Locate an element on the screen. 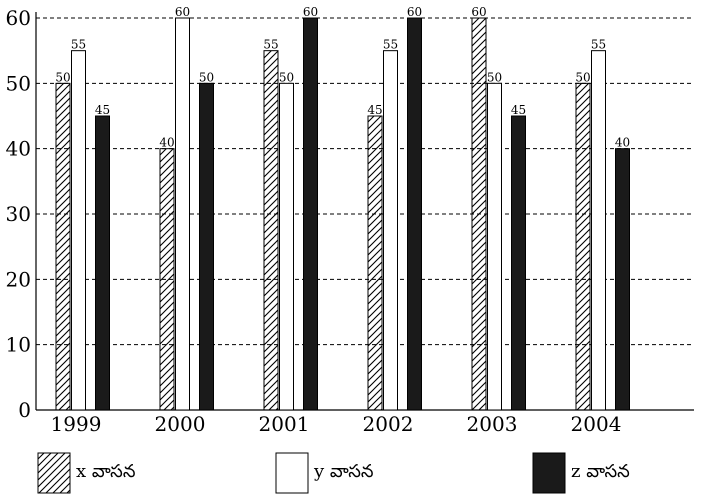  y-tick-label: 60 is located at coordinates (18, 18).